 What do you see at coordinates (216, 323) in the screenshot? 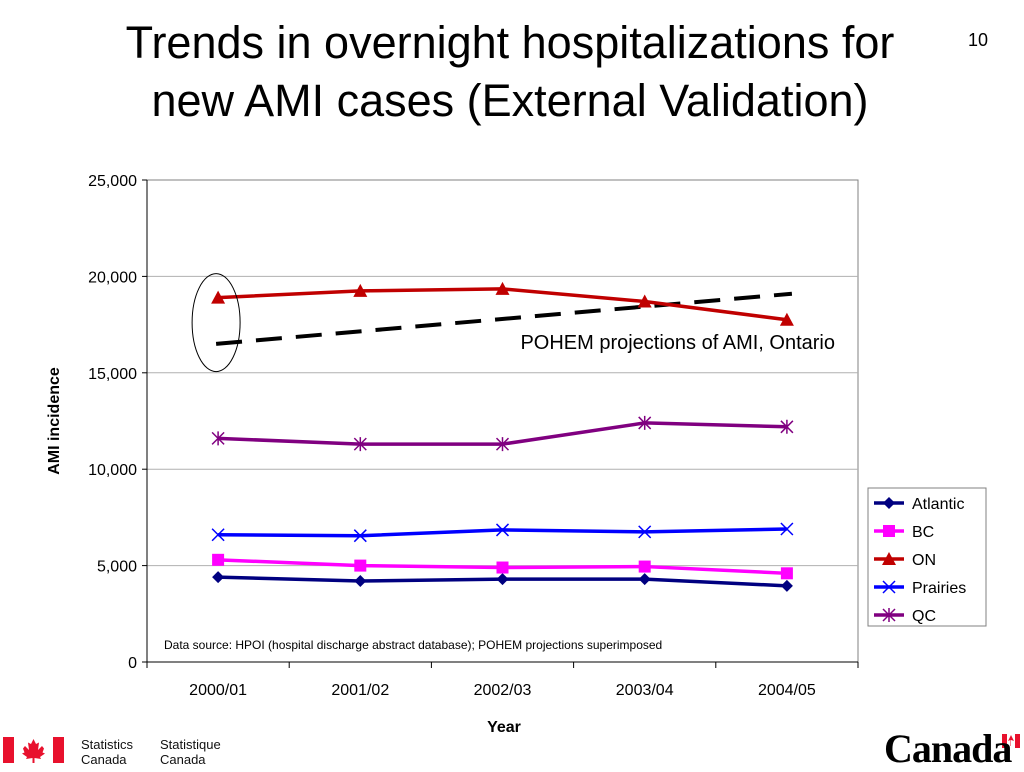
I see `highlight-ellipse` at bounding box center [216, 323].